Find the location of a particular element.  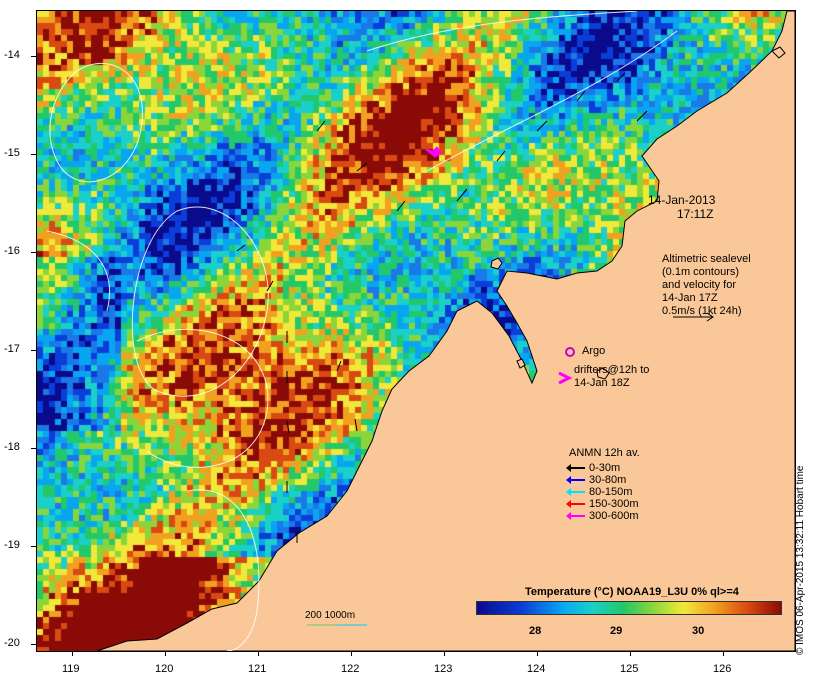

anmn-legend-label: 0-30m is located at coordinates (605, 468).